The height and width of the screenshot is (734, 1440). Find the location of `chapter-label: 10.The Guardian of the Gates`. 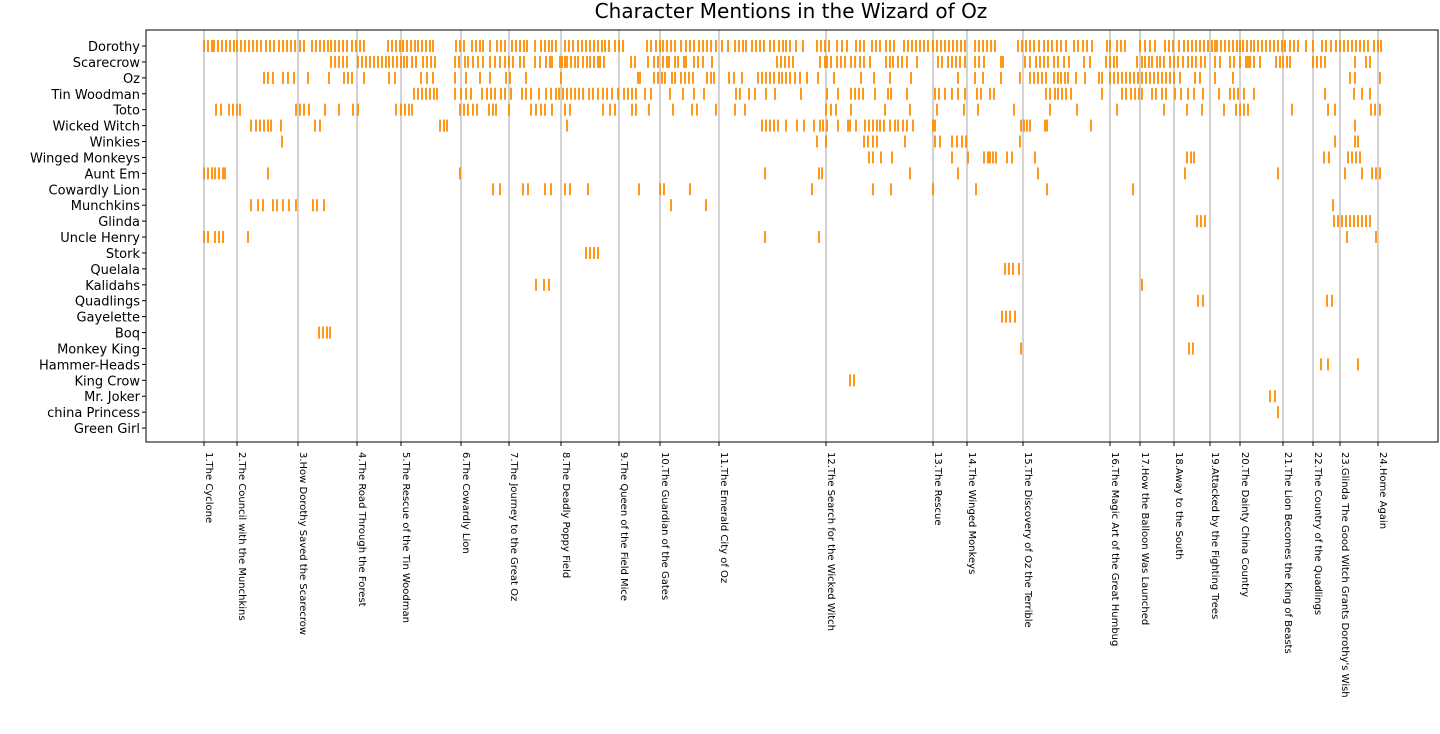

chapter-label: 10.The Guardian of the Gates is located at coordinates (664, 526).